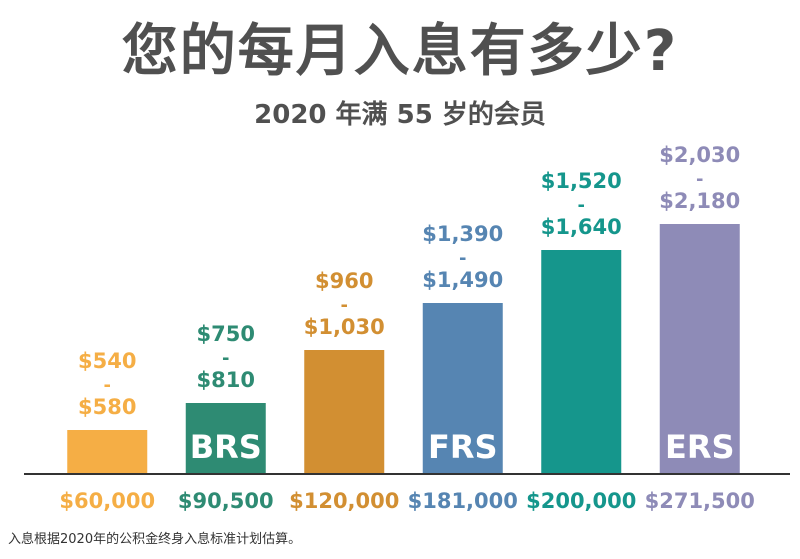 Image resolution: width=800 pixels, height=559 pixels. I want to click on payout-low-label: $960, so click(344, 281).